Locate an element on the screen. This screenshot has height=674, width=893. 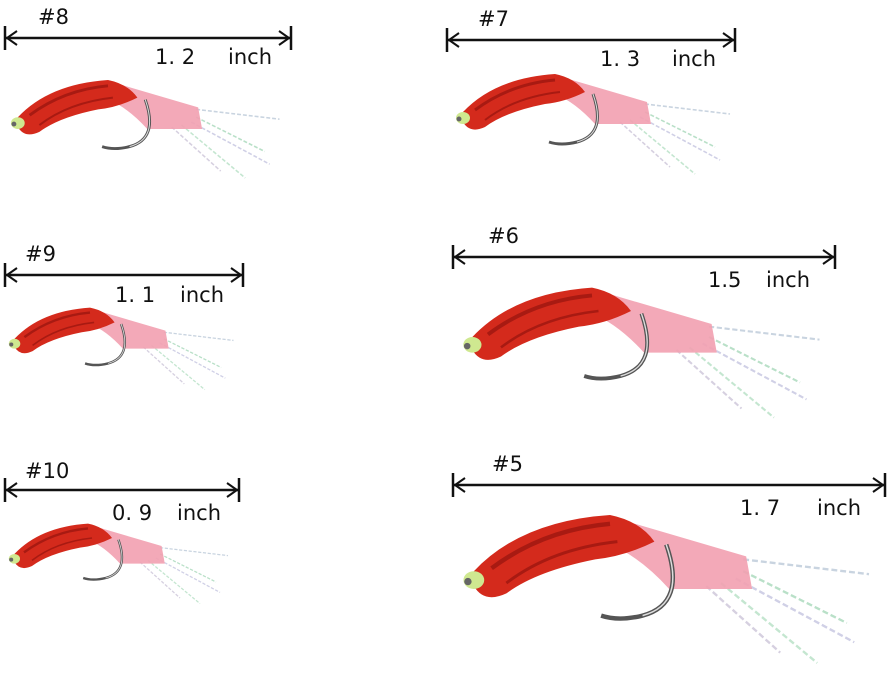
fly-item: #8 1. 2 inch is located at coordinates (148, 92).